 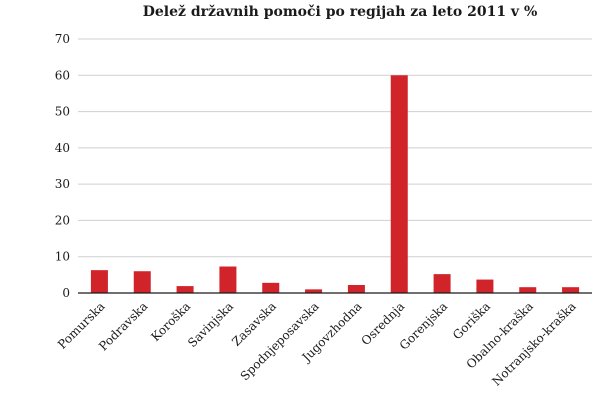 I want to click on y-tick-label: 10, so click(x=62, y=257).